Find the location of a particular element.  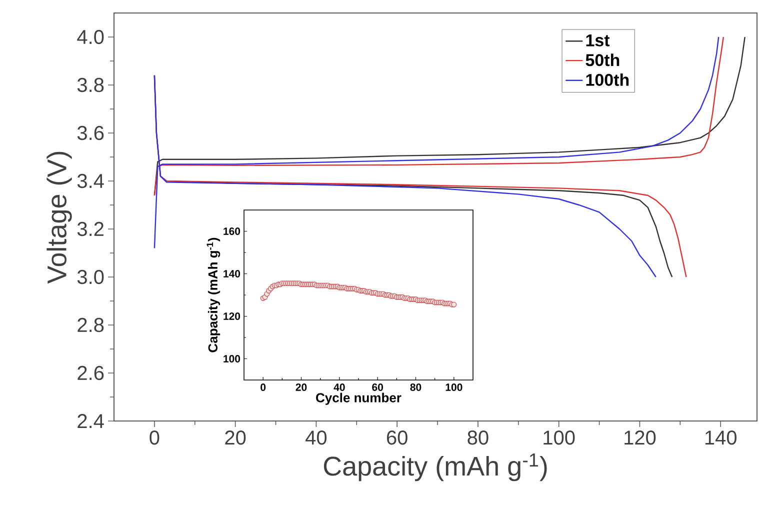

x-tick-label: 140 is located at coordinates (721, 437).